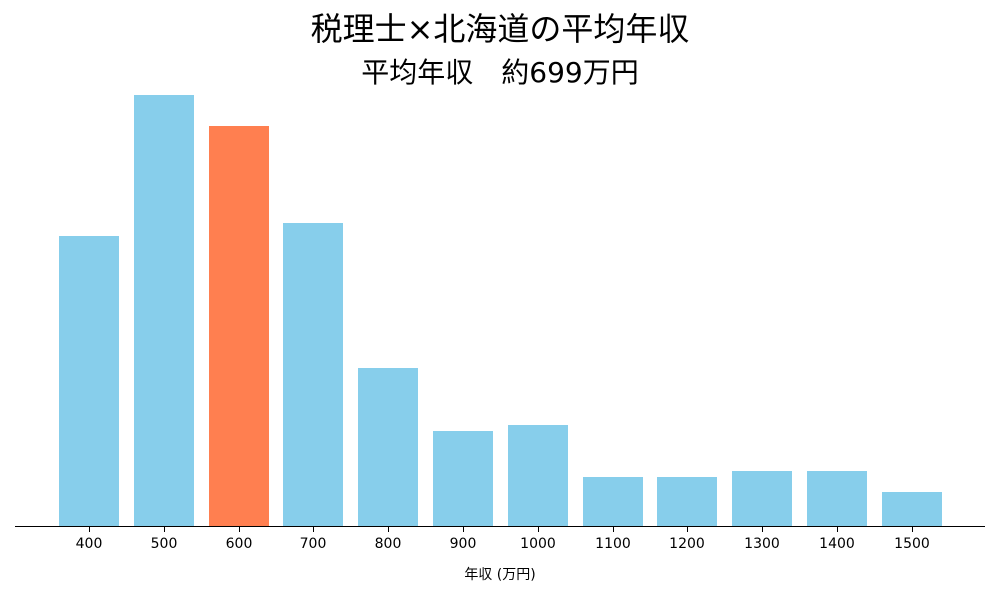 The height and width of the screenshot is (600, 1000). Describe the element at coordinates (538, 544) in the screenshot. I see `x-tick-label: 1000` at that location.